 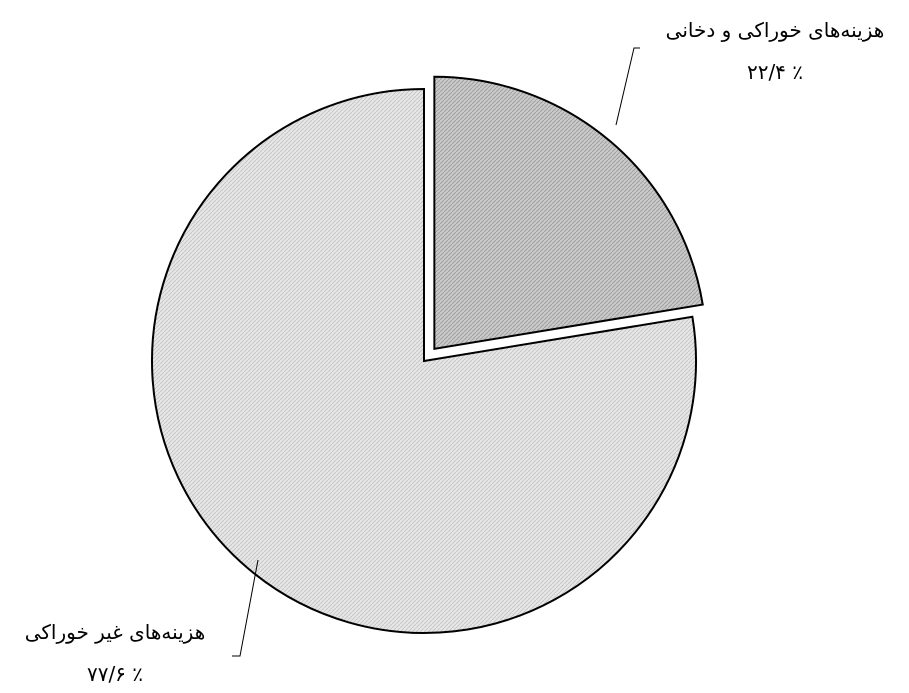 What do you see at coordinates (775, 30) in the screenshot?
I see `slice-label-1: هزینه‌های خوراکی و دخانی` at bounding box center [775, 30].